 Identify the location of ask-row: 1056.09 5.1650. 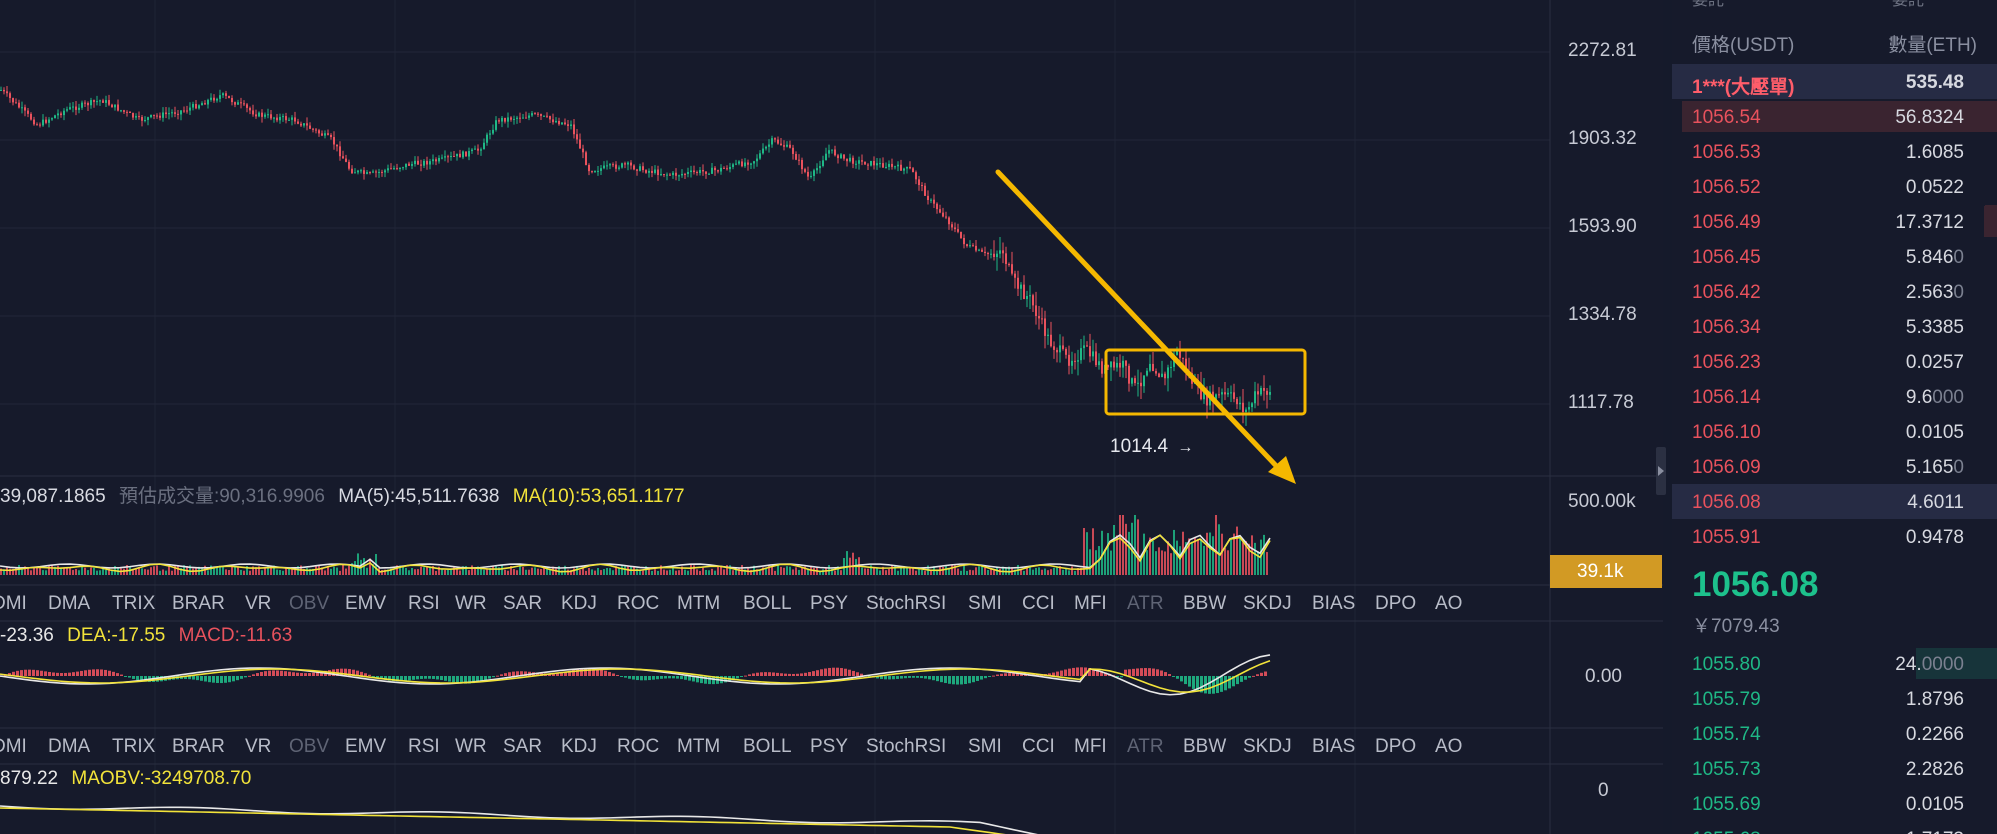
(1834, 466).